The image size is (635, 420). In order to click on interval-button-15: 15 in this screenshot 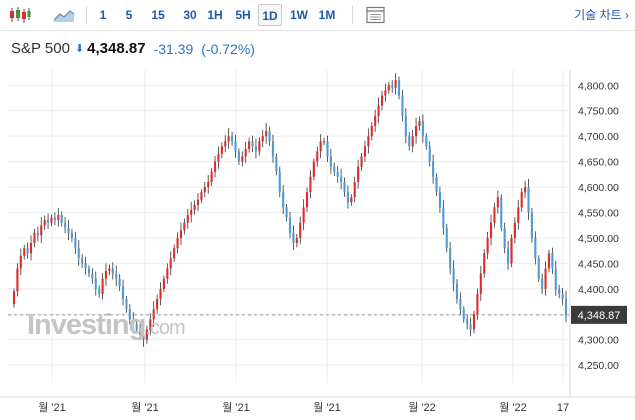, I will do `click(158, 15)`.